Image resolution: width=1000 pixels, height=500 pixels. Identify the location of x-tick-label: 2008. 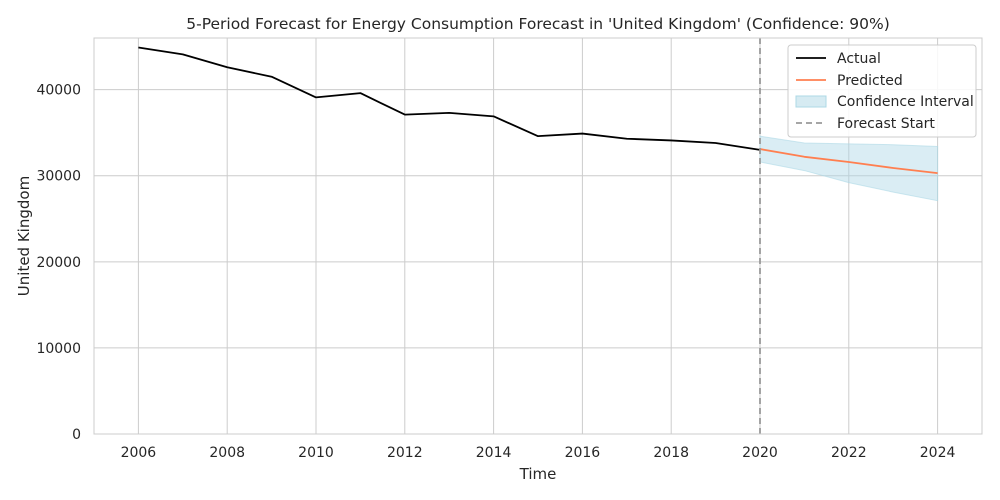
(227, 453).